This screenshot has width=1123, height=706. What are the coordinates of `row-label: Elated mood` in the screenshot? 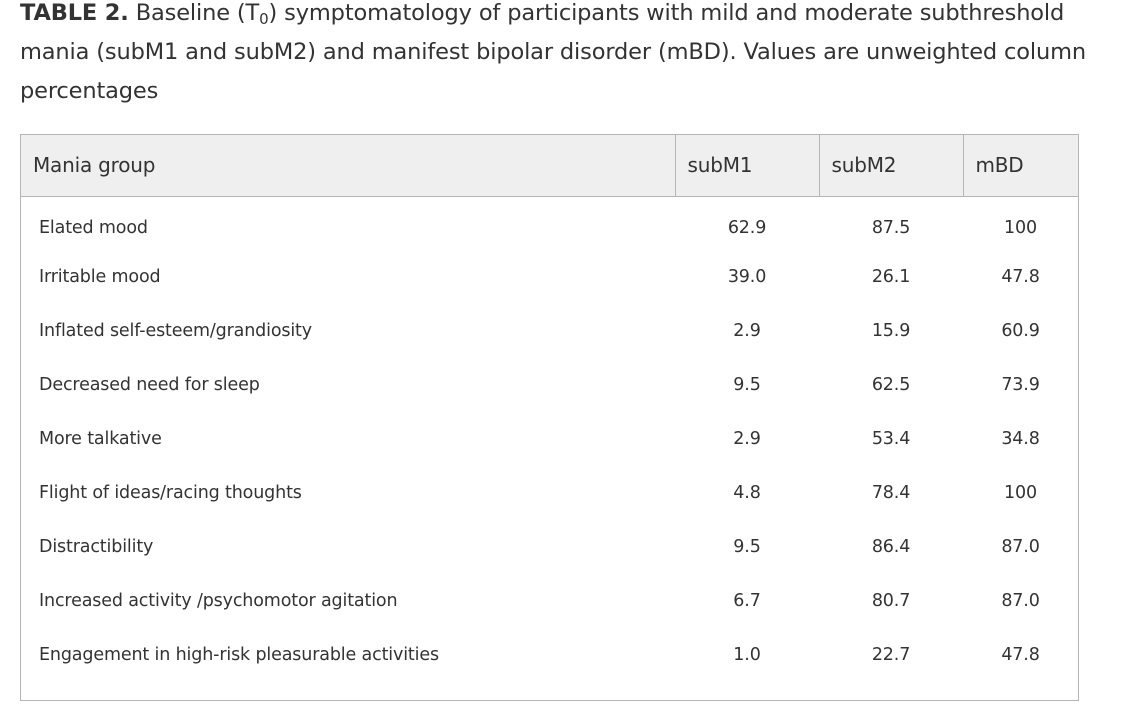 It's located at (93, 227).